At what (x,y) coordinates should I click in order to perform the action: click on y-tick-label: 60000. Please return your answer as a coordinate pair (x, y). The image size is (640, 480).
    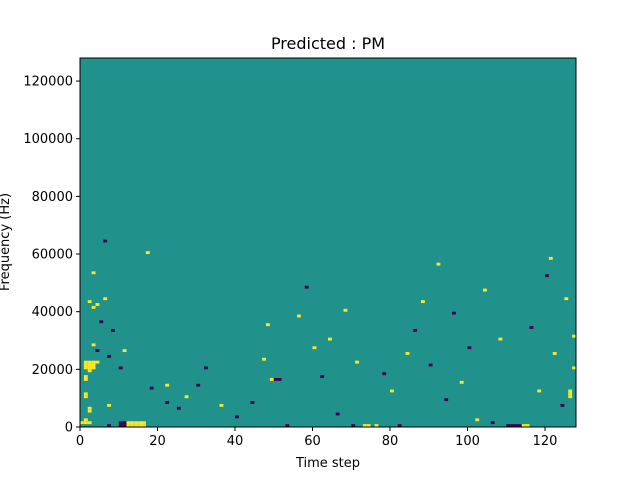
    Looking at the image, I should click on (52, 255).